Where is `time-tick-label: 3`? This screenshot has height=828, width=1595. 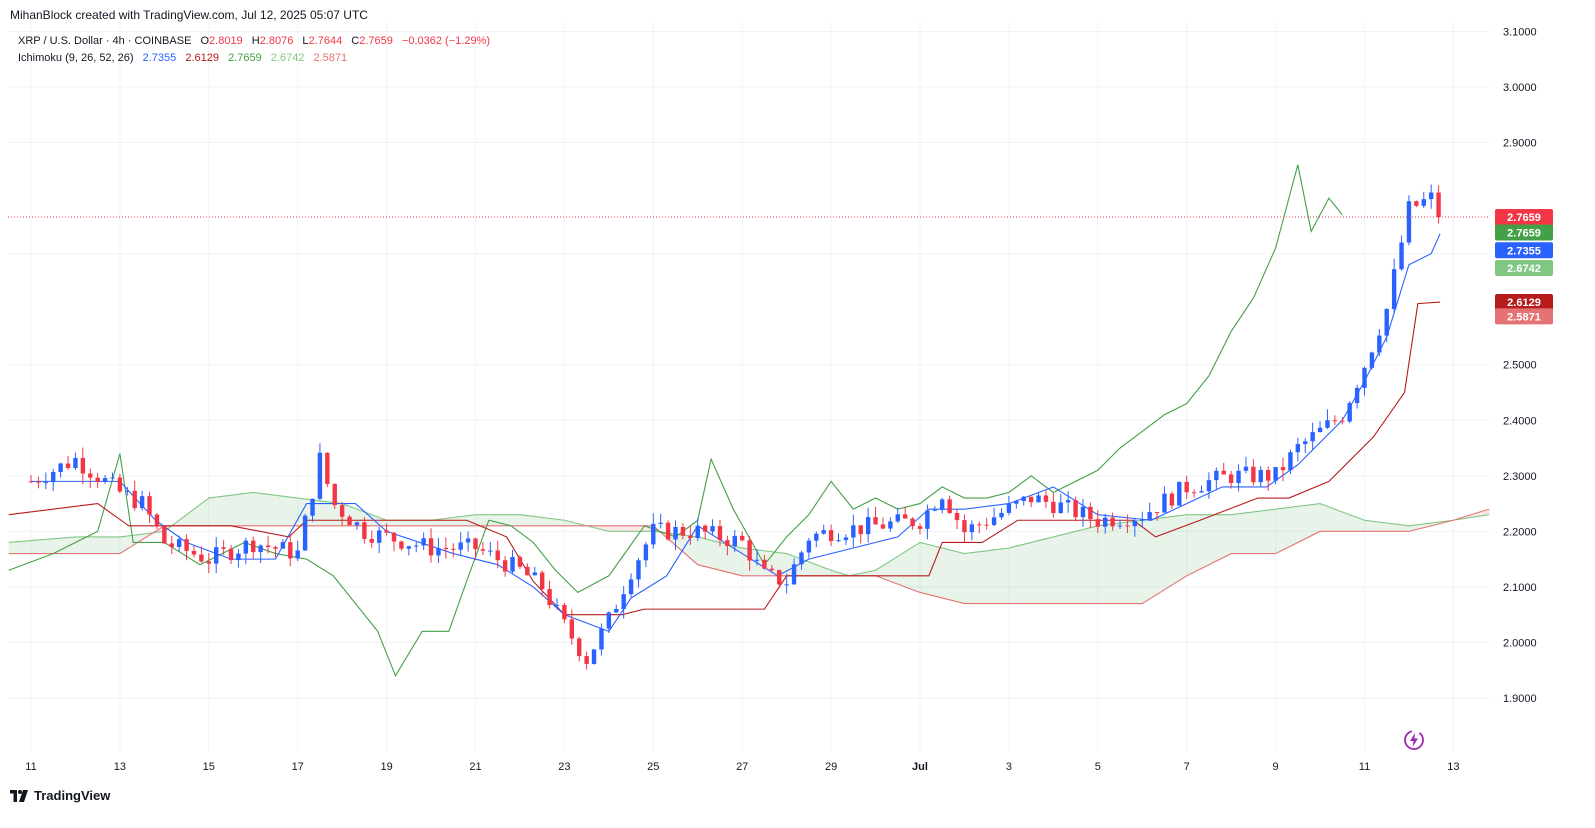
time-tick-label: 3 is located at coordinates (1009, 767).